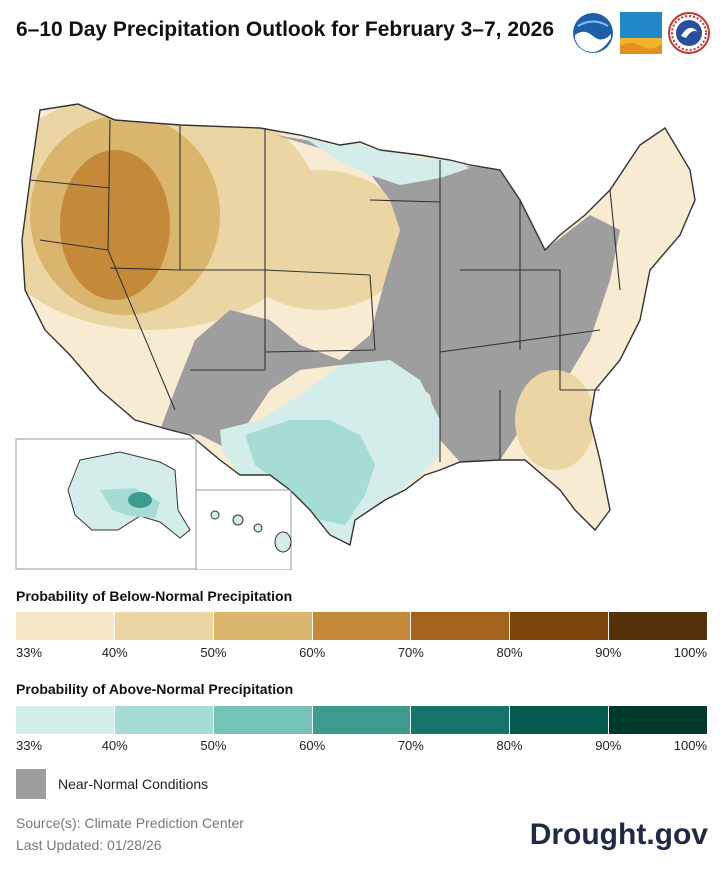  I want to click on above-normal-tick-label: 100%, so click(690, 745).